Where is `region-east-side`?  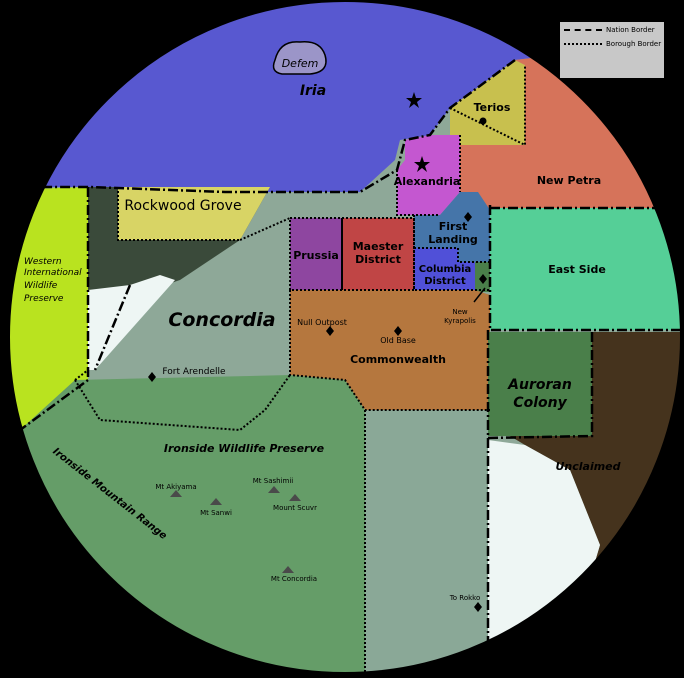 region-east-side is located at coordinates (587, 269).